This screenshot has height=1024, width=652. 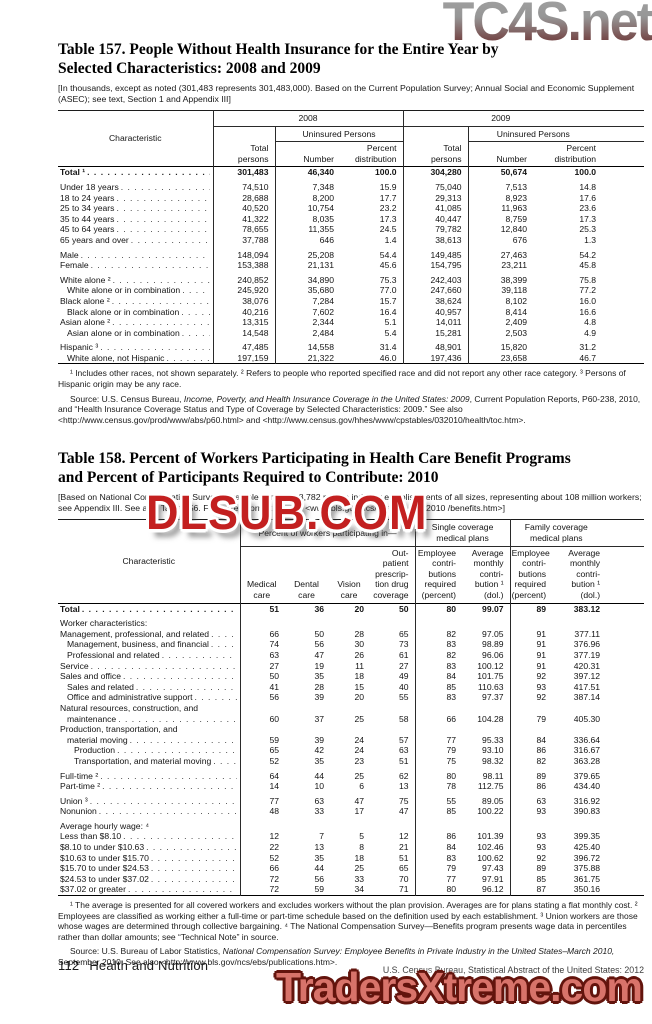 What do you see at coordinates (587, 878) in the screenshot?
I see `cell: 361.75` at bounding box center [587, 878].